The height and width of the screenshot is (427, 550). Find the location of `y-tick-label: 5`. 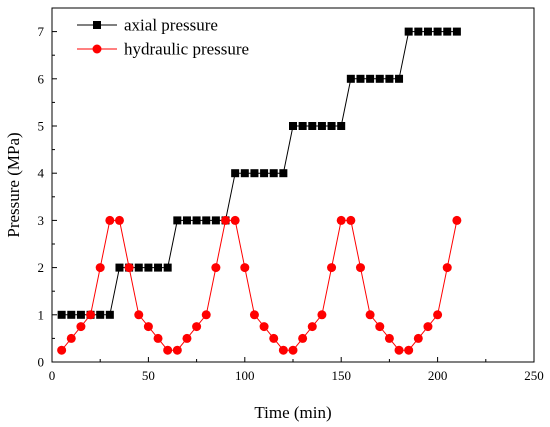

y-tick-label: 5 is located at coordinates (41, 126).